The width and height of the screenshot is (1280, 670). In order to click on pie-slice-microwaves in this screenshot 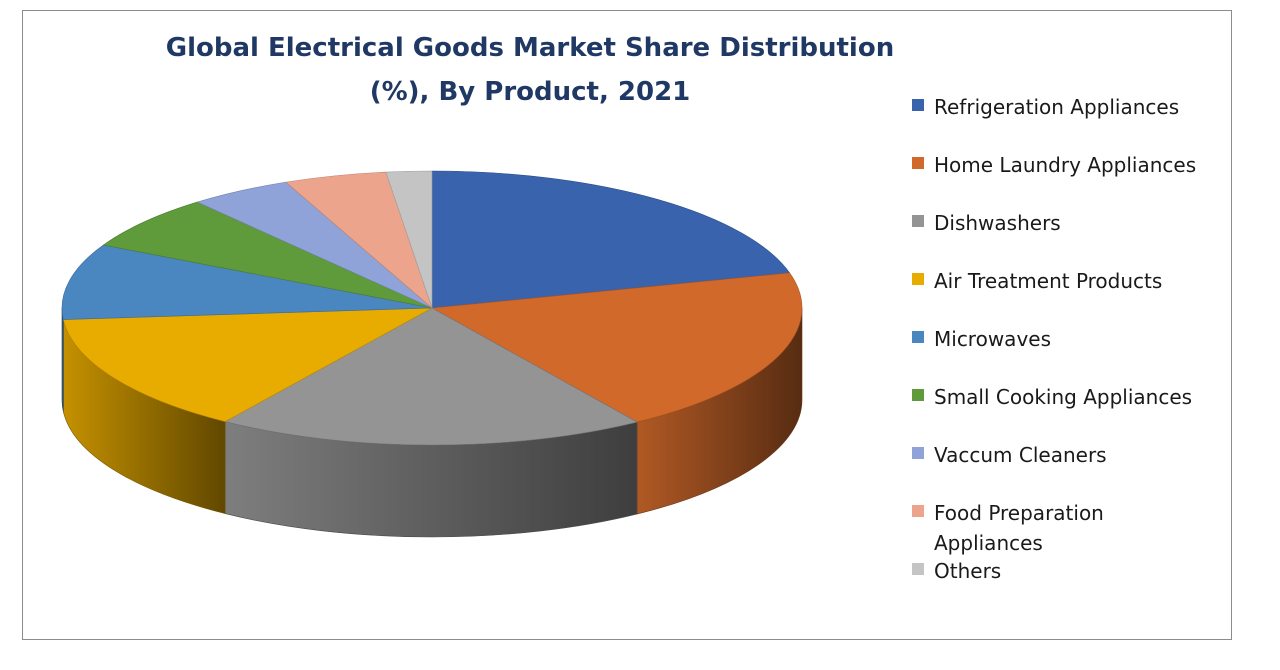, I will do `click(247, 282)`.